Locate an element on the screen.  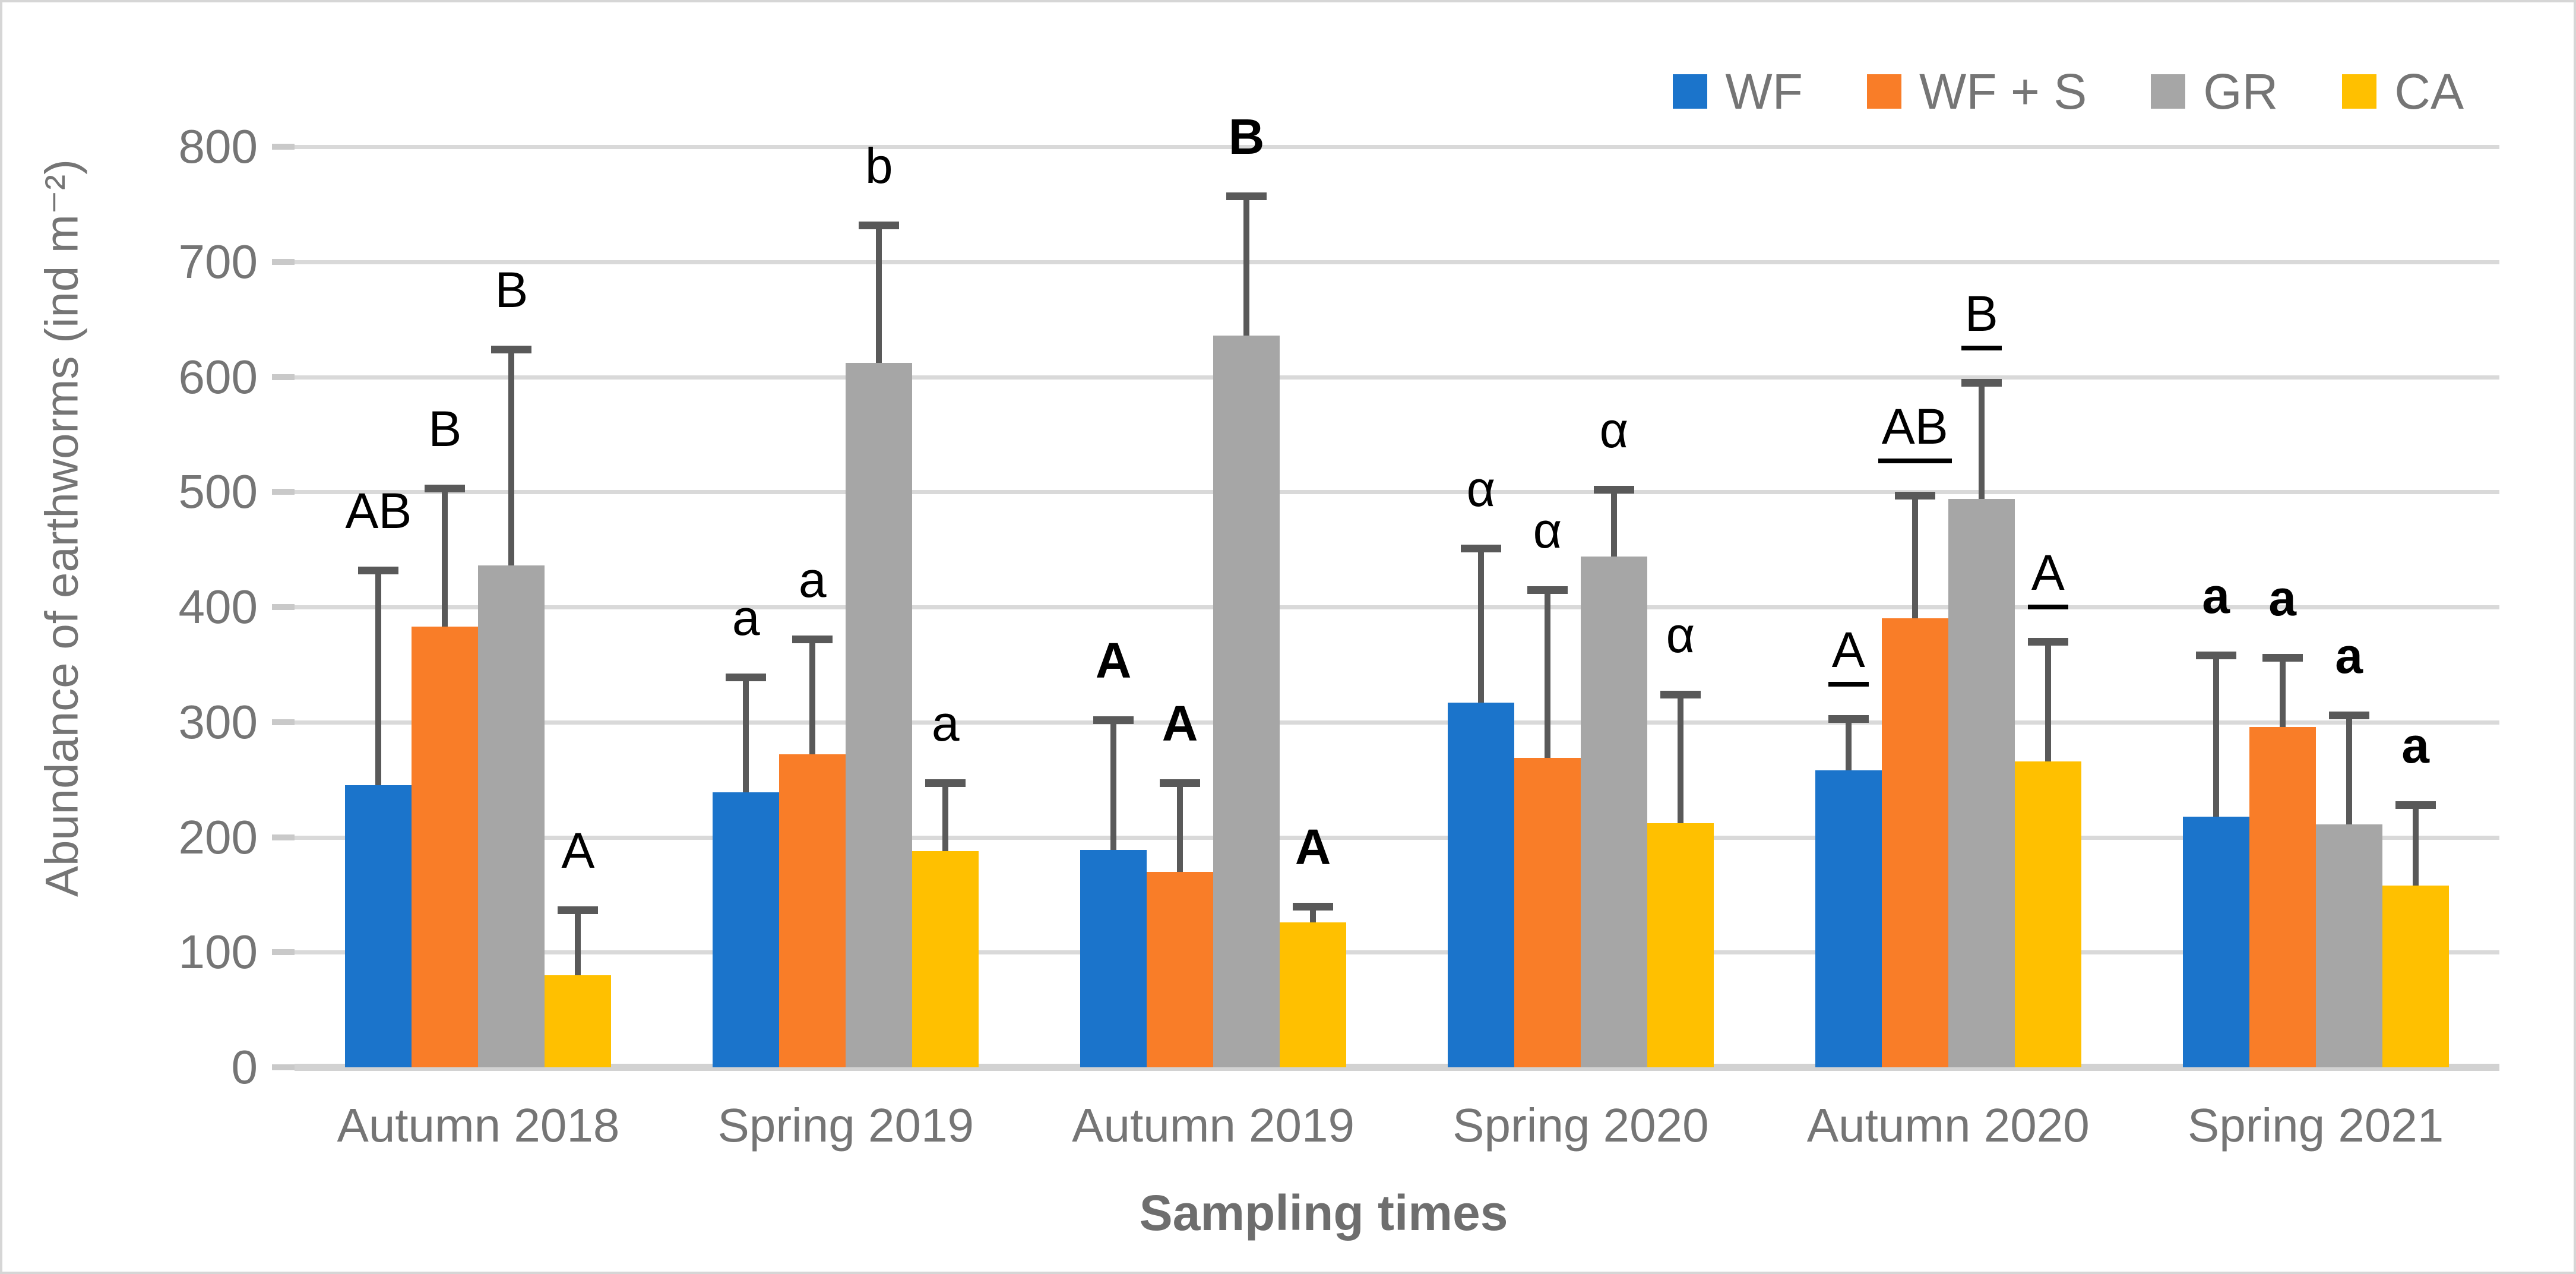
significance-letter-2-CA: a is located at coordinates (945, 723).